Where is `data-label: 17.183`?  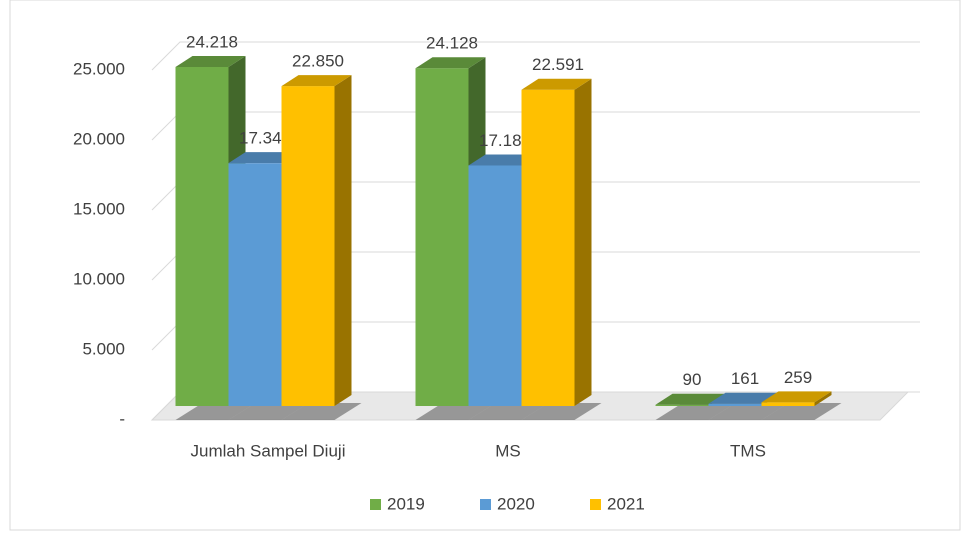
data-label: 17.183 is located at coordinates (505, 140).